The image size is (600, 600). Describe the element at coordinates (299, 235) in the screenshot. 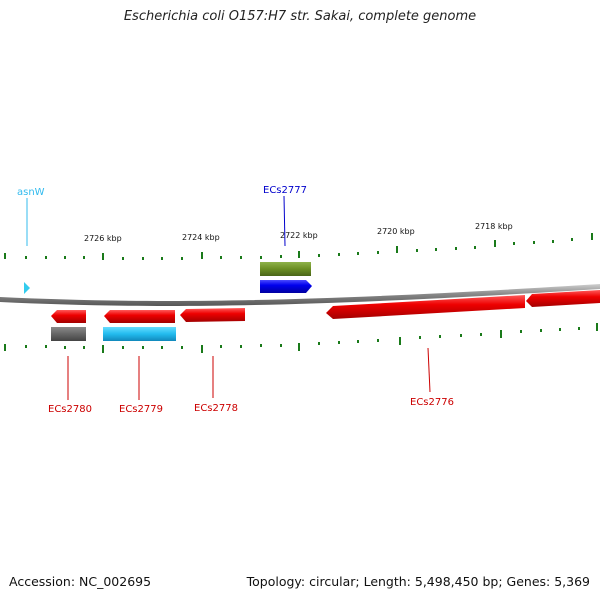

I see `tick-label: 2722 kbp` at that location.